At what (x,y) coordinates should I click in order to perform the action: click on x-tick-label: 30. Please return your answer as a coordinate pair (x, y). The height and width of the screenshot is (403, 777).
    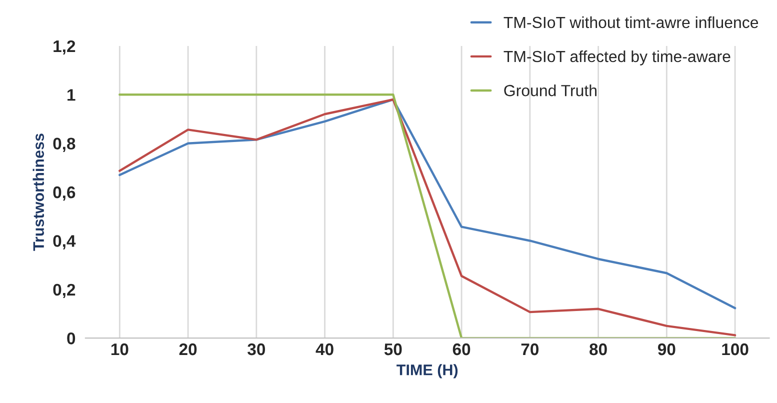
    Looking at the image, I should click on (256, 349).